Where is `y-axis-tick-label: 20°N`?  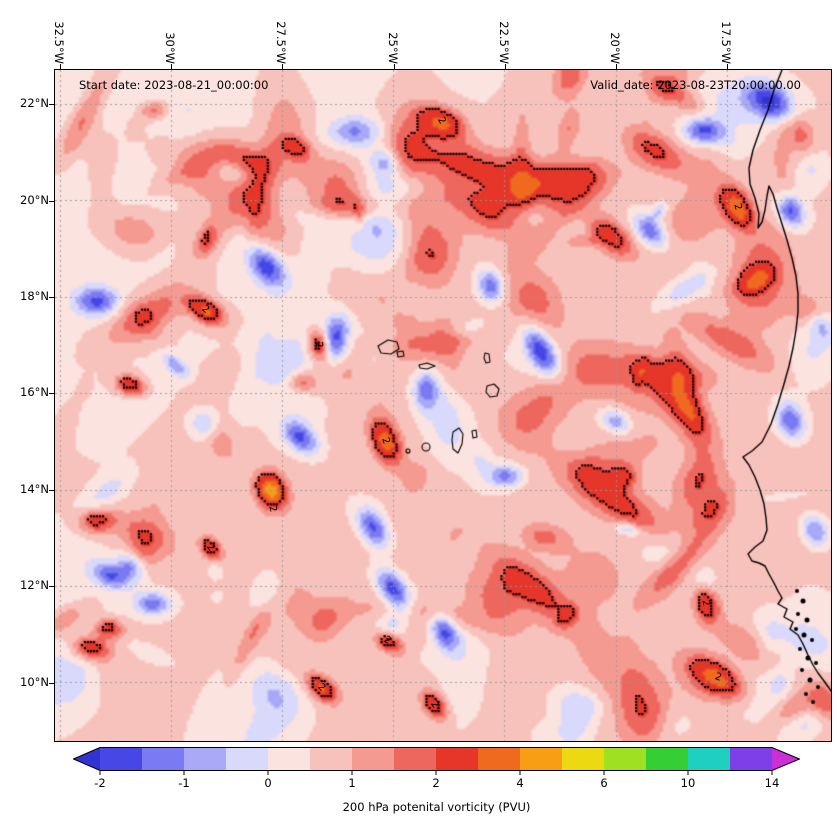 y-axis-tick-label: 20°N is located at coordinates (34, 199).